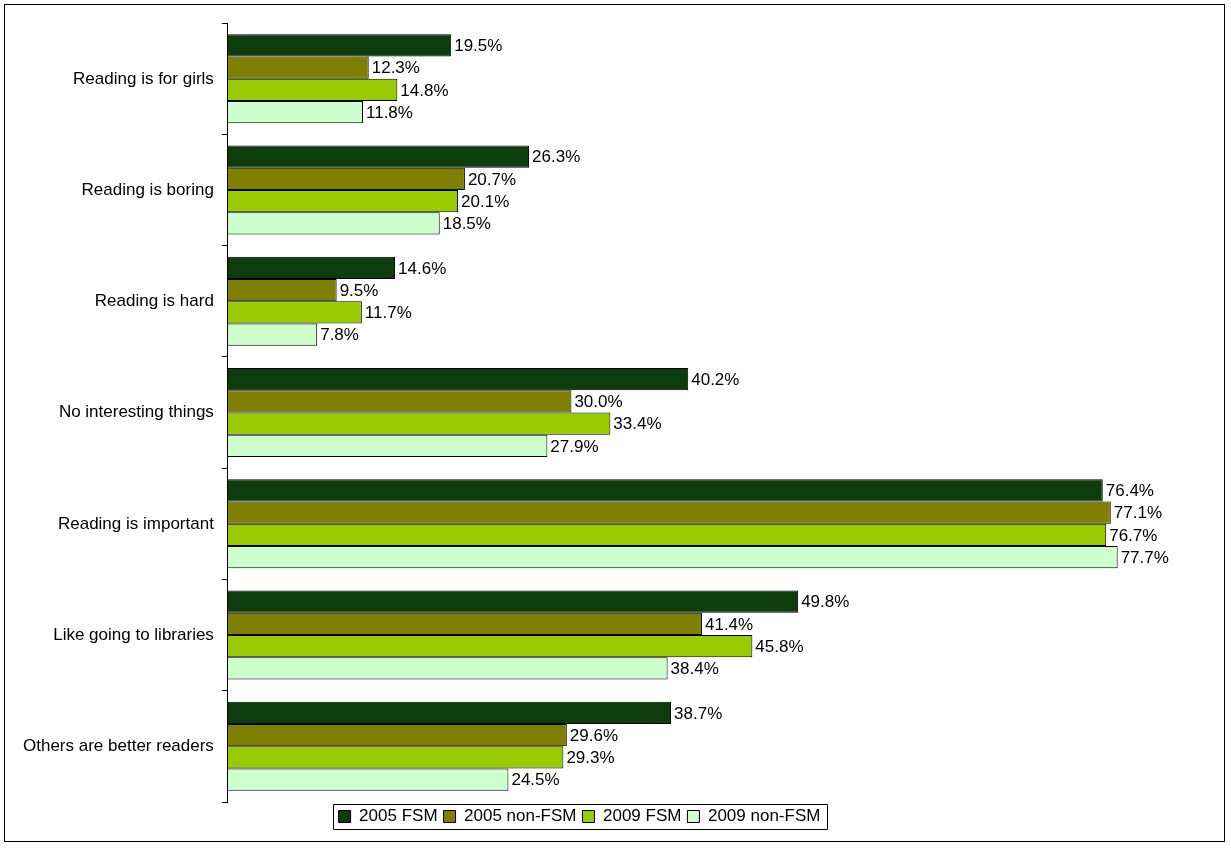 Image resolution: width=1231 pixels, height=848 pixels. I want to click on data-label: 11.7%, so click(388, 313).